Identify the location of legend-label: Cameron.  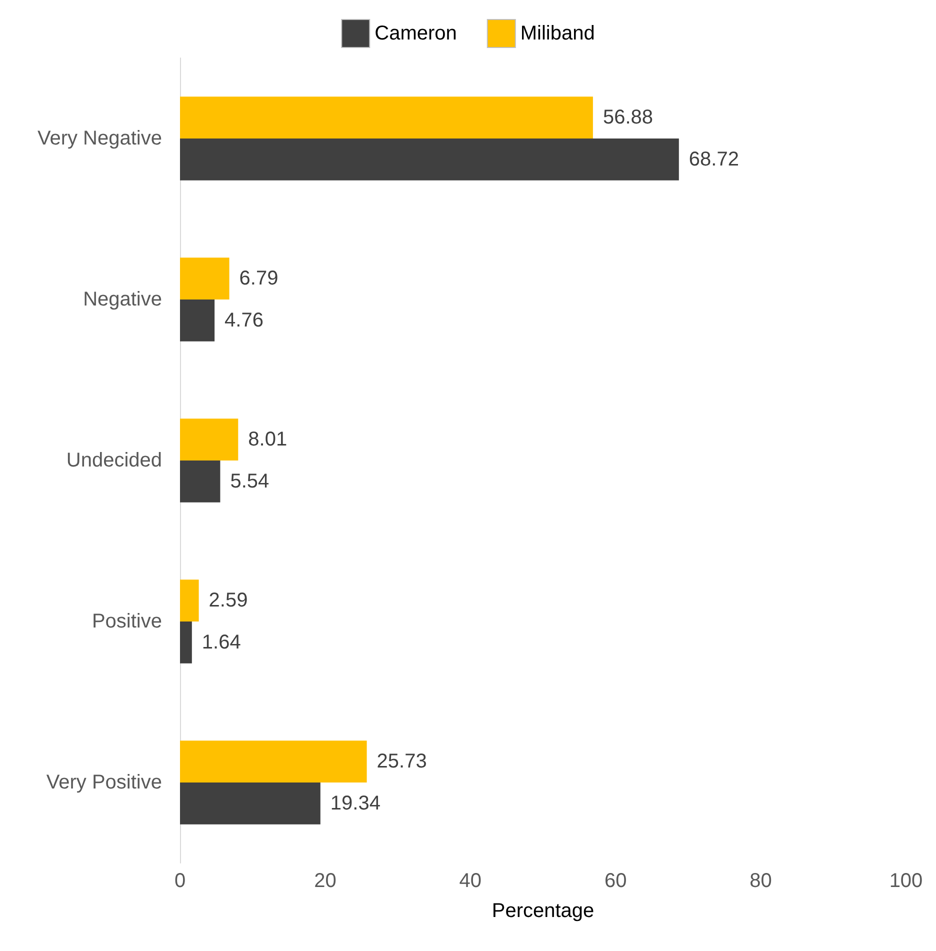
(415, 33).